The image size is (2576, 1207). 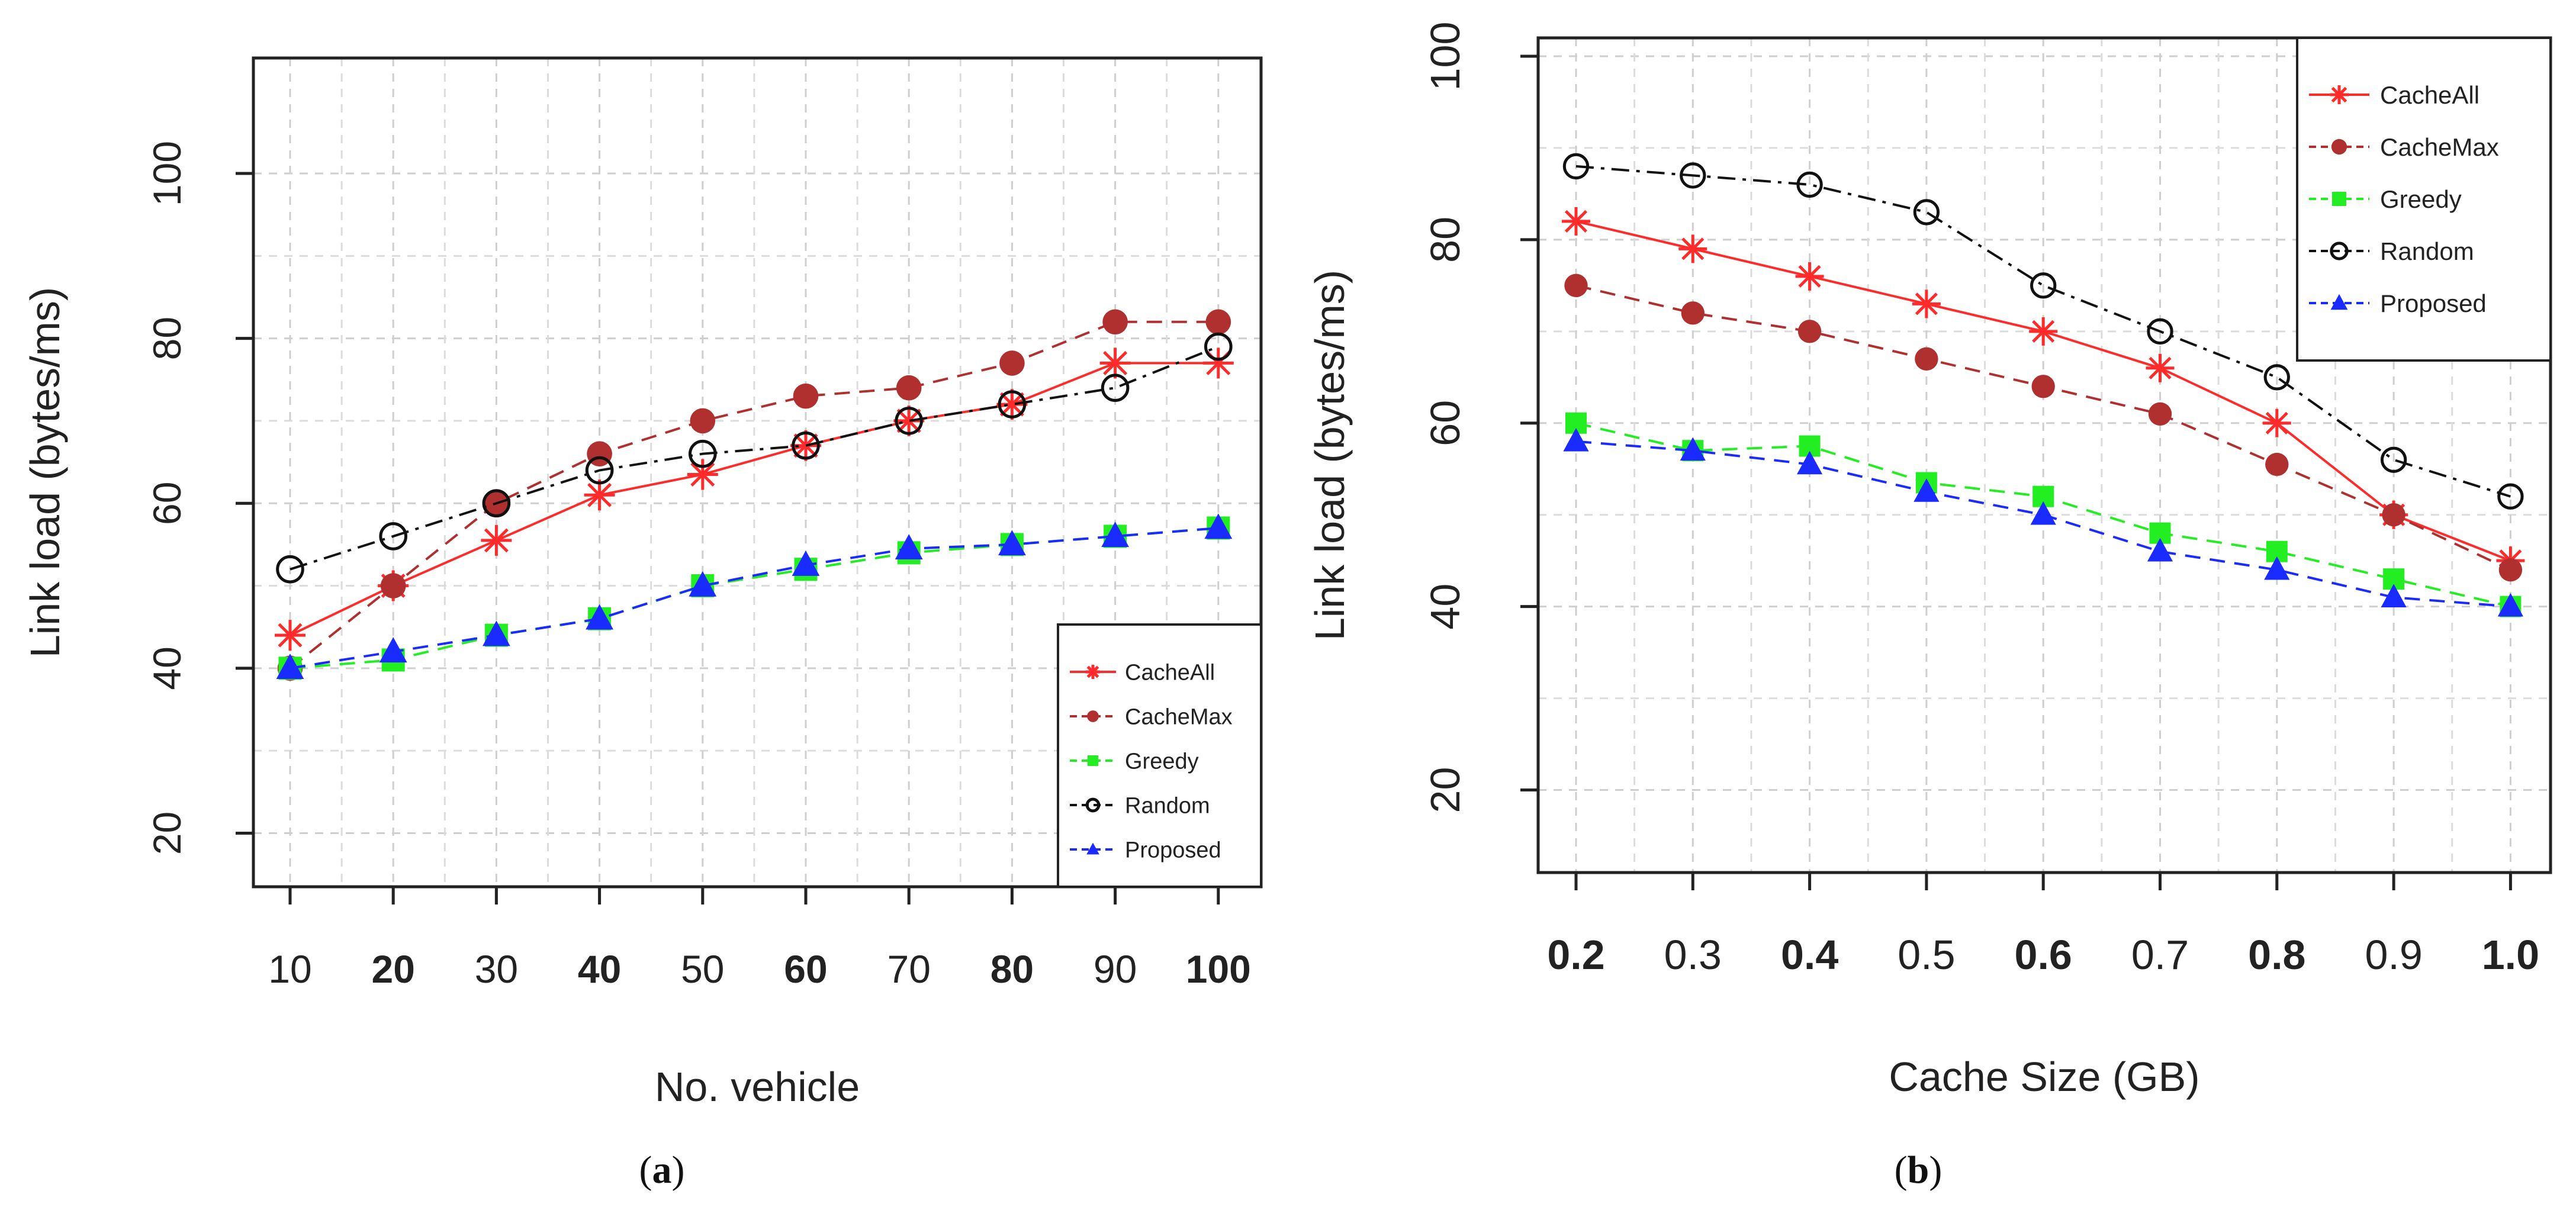 I want to click on x-tick-label: 30, so click(x=496, y=969).